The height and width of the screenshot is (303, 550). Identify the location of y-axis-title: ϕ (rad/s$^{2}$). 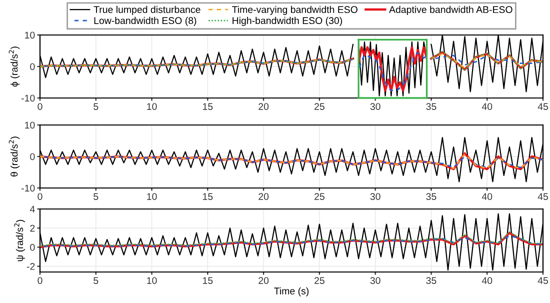
(14, 66).